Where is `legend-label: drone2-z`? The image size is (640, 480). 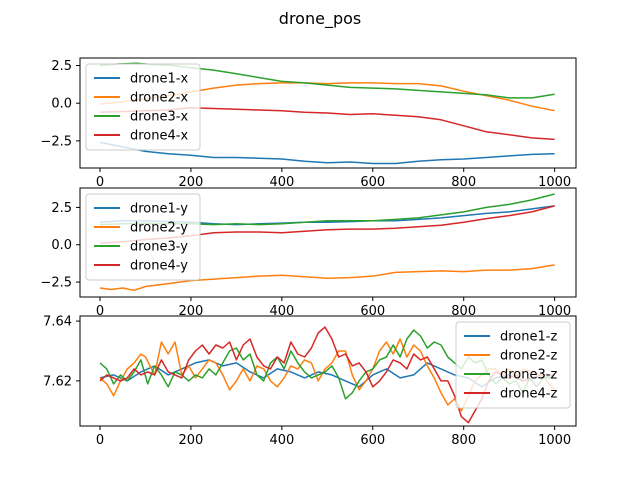
legend-label: drone2-z is located at coordinates (528, 356).